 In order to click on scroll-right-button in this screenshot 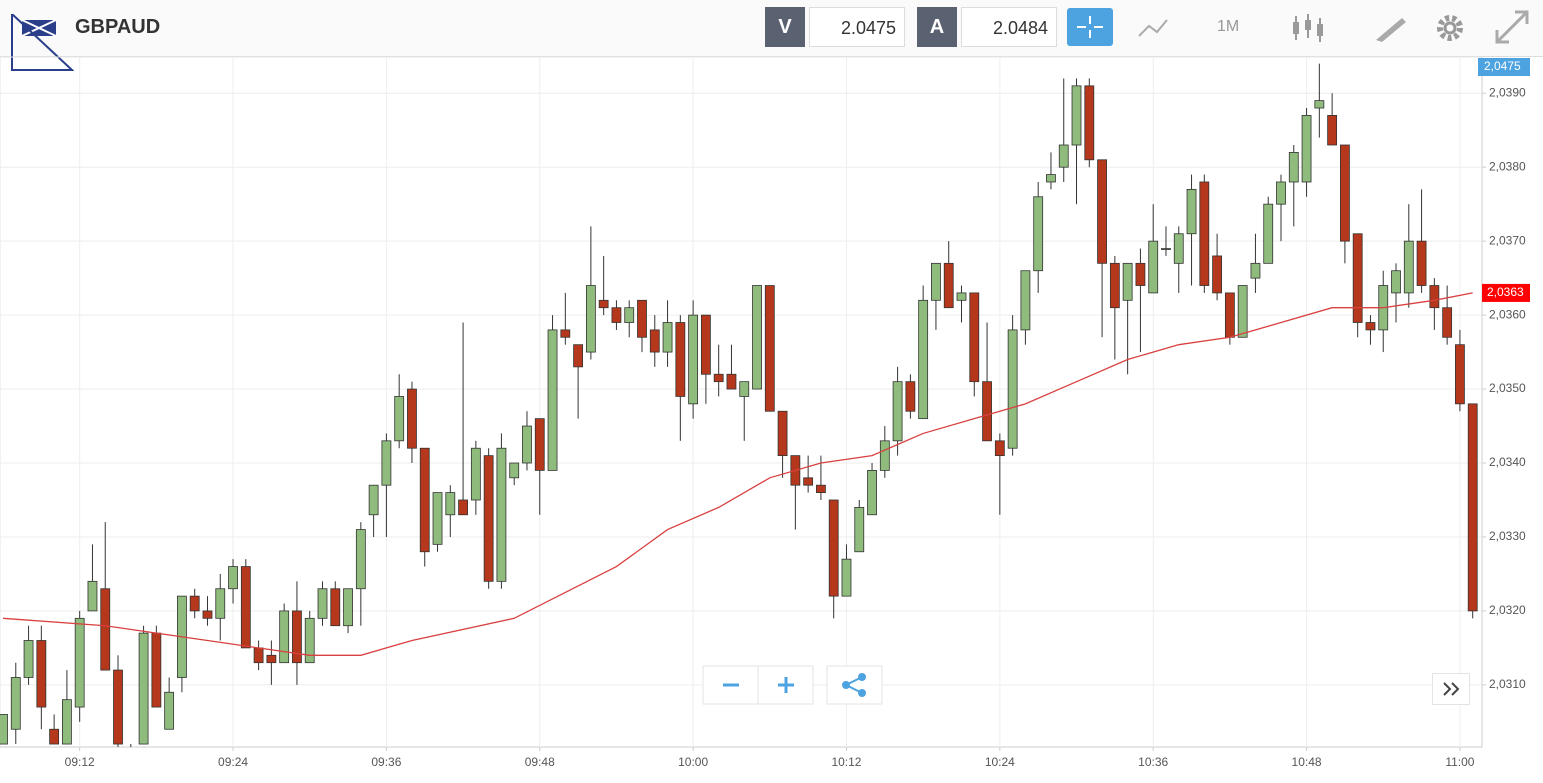, I will do `click(1451, 689)`.